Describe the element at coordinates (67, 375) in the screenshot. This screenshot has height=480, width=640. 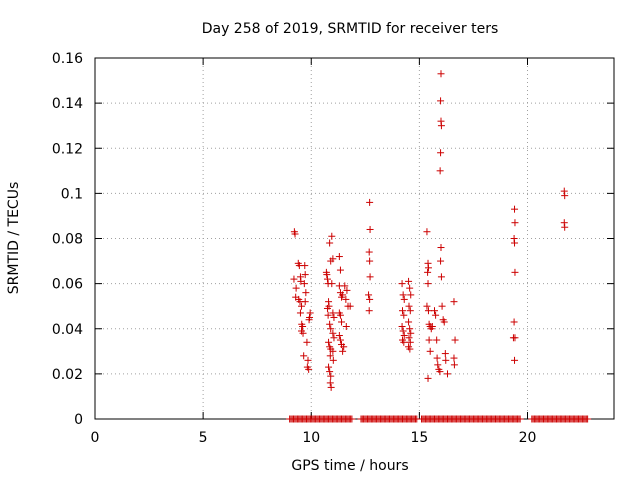
I see `y-tick-label: 0.02` at that location.